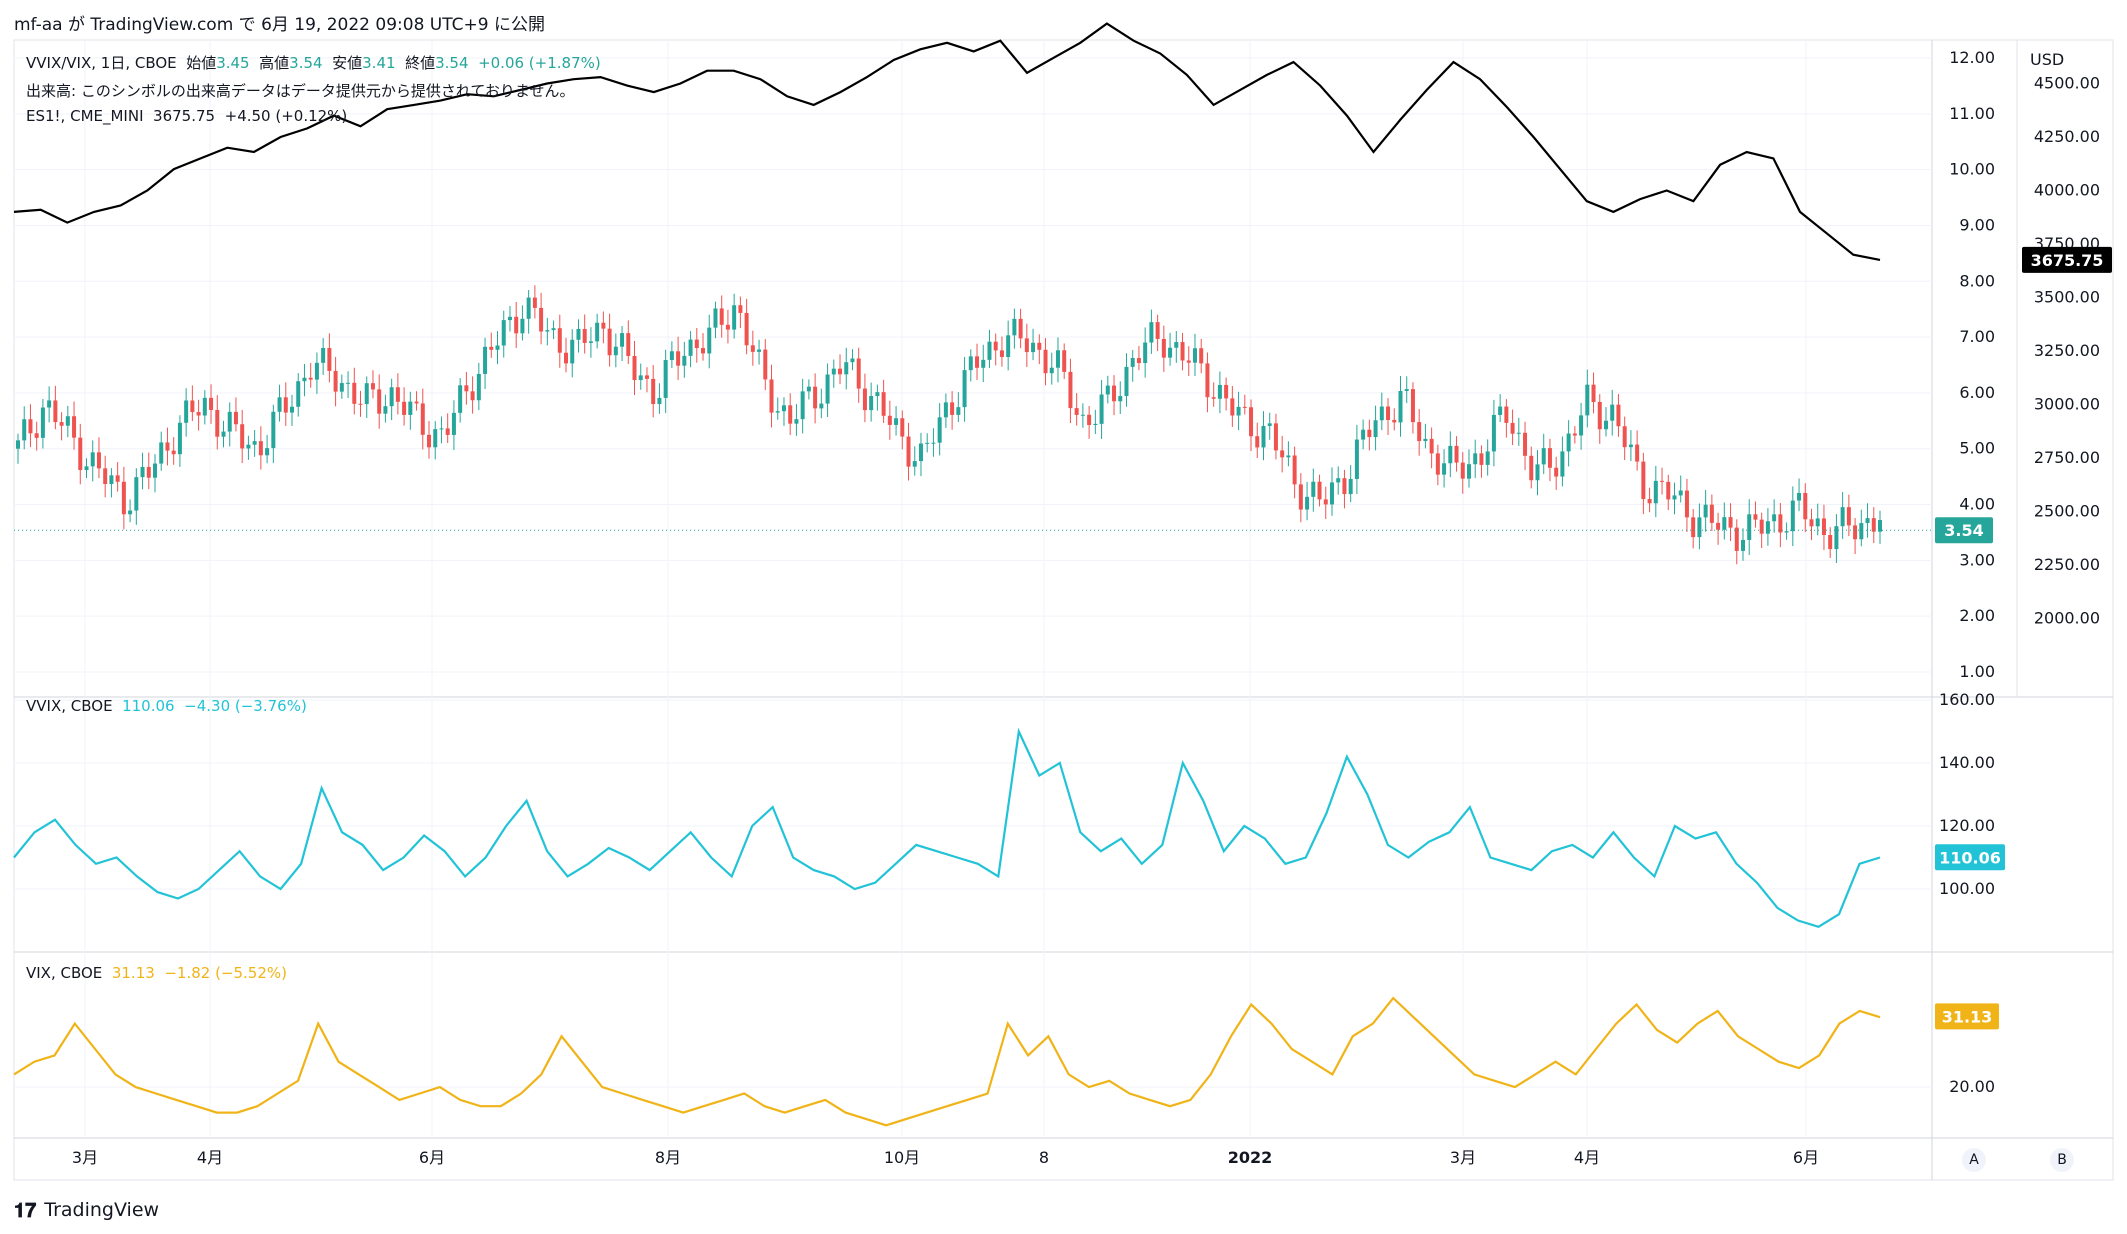 This screenshot has height=1234, width=2127. I want to click on overlay-change: +4.50 (+0.12%), so click(286, 116).